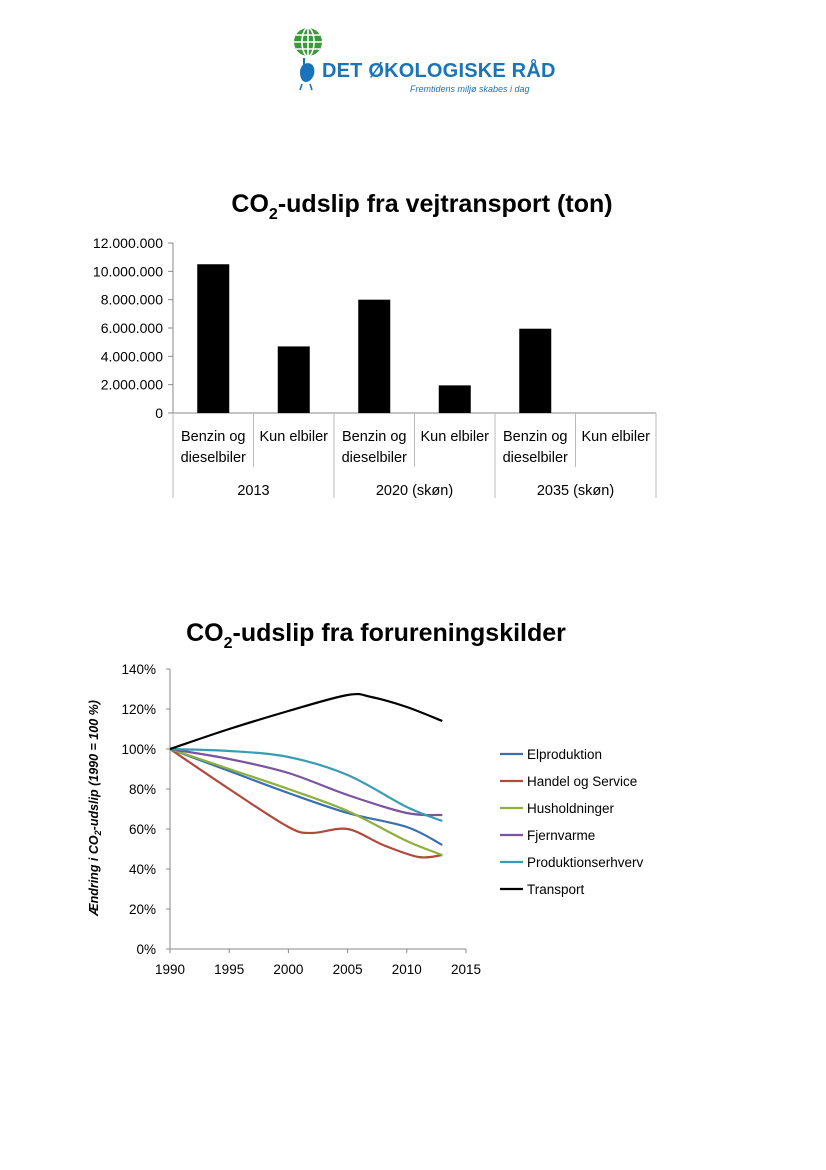 The width and height of the screenshot is (826, 1170). What do you see at coordinates (138, 669) in the screenshot?
I see `line-y-tick-label: 140%` at bounding box center [138, 669].